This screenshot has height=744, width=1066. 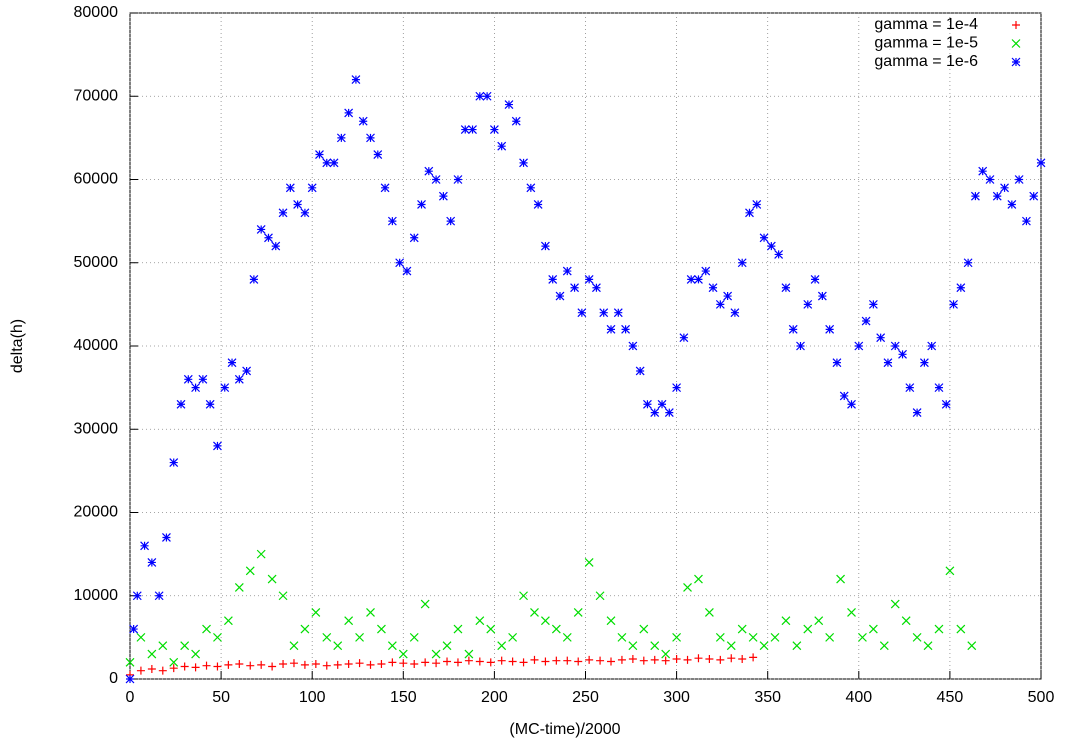 What do you see at coordinates (950, 697) in the screenshot?
I see `x-tick-label: 450` at bounding box center [950, 697].